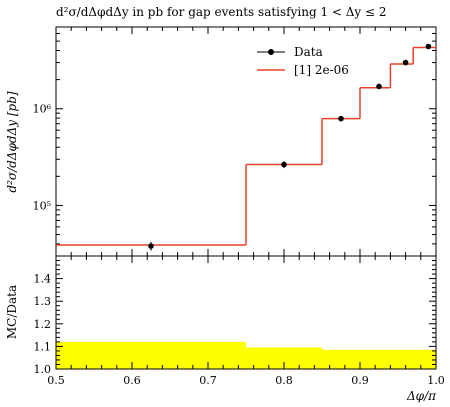  I want to click on ratio-y-axis-title: MC/Data, so click(12, 312).